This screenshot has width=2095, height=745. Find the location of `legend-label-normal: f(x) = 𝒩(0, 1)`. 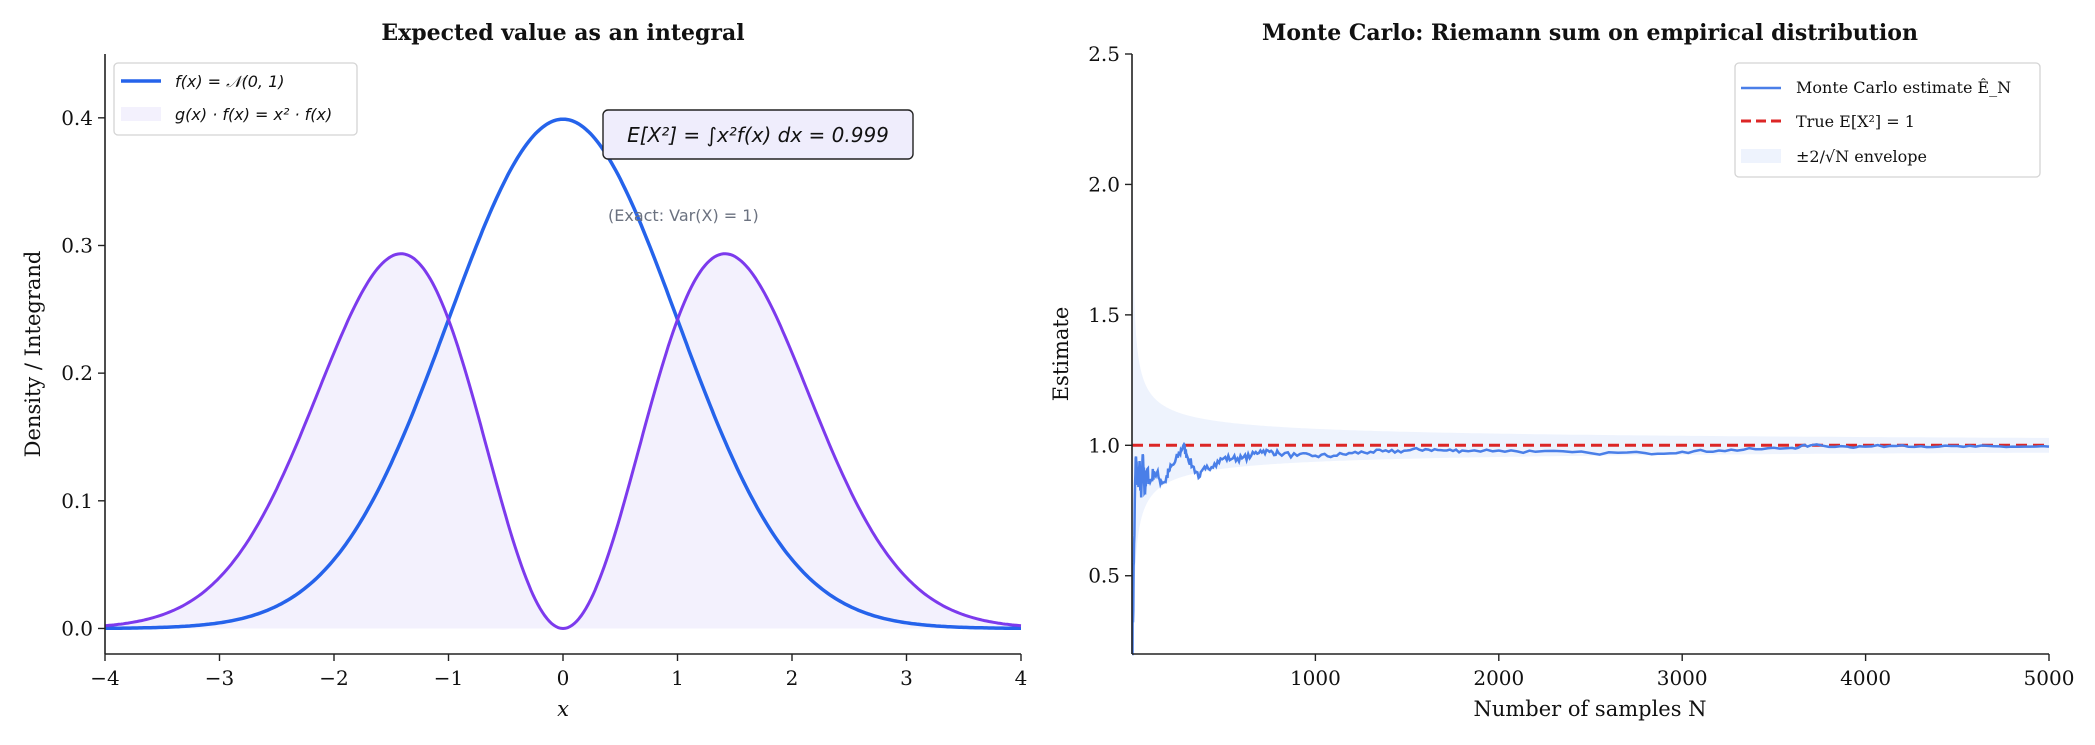

legend-label-normal: f(x) = 𝒩(0, 1) is located at coordinates (230, 81).